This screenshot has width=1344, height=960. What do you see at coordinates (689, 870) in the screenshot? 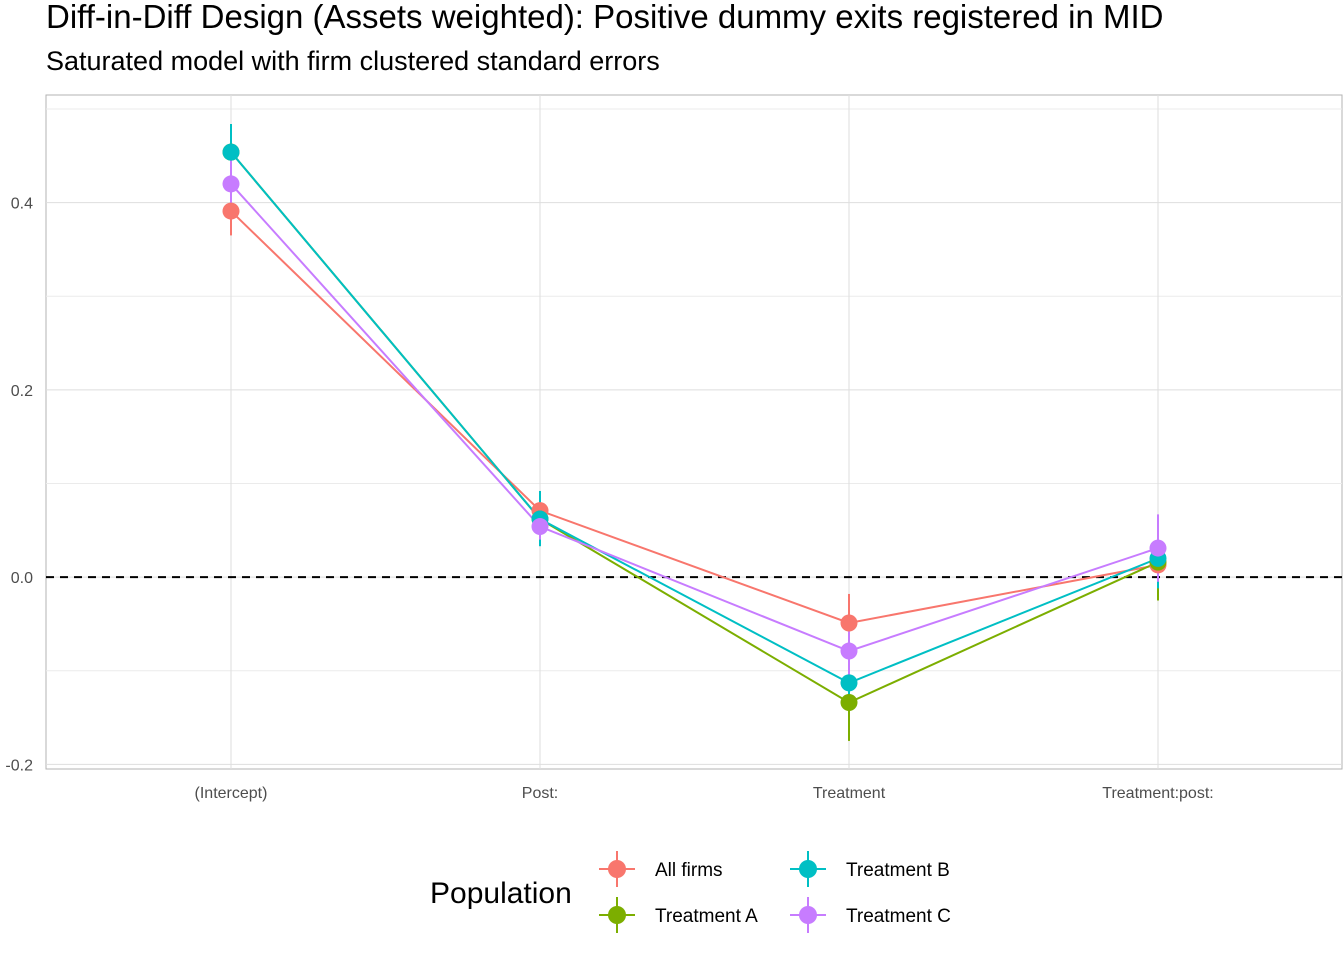
I see `legend-label: All firms` at bounding box center [689, 870].